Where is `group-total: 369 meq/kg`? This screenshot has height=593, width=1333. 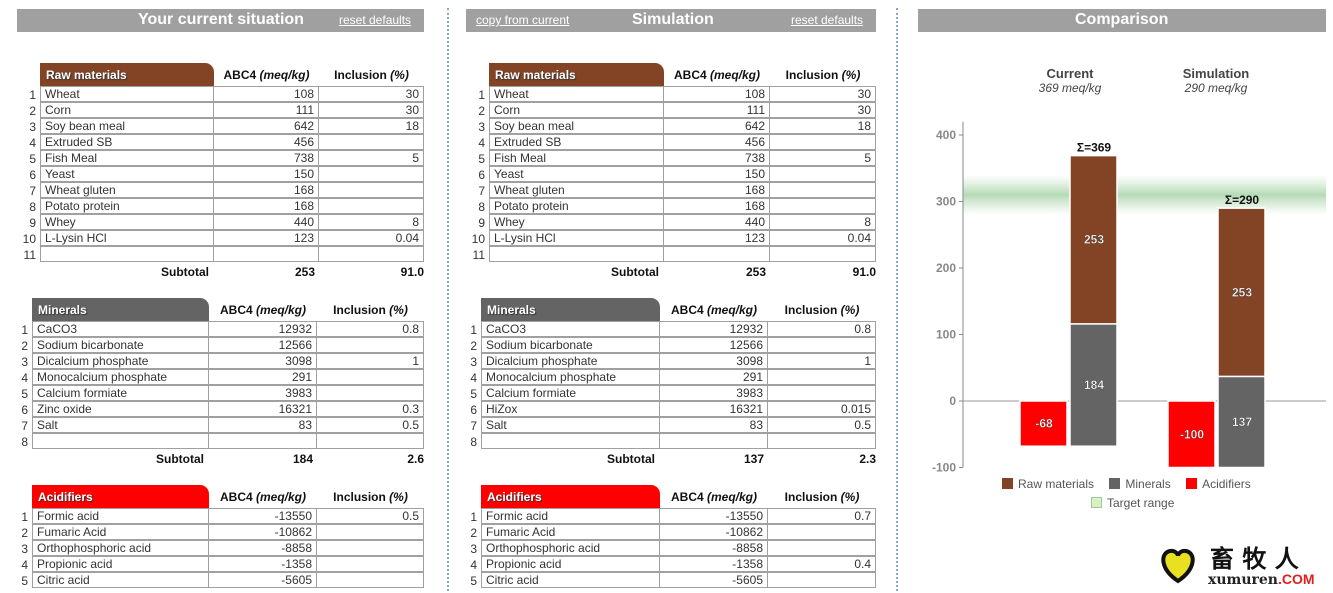 group-total: 369 meq/kg is located at coordinates (1070, 88).